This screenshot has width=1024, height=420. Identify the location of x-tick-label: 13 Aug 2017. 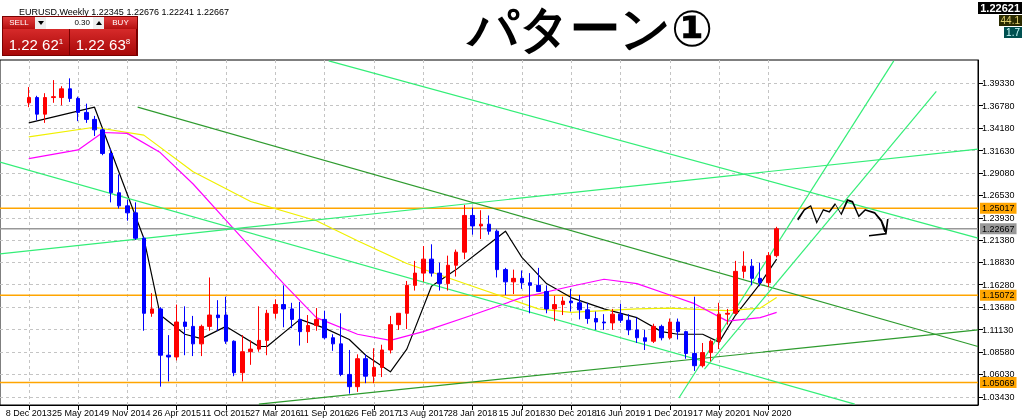
(423, 412).